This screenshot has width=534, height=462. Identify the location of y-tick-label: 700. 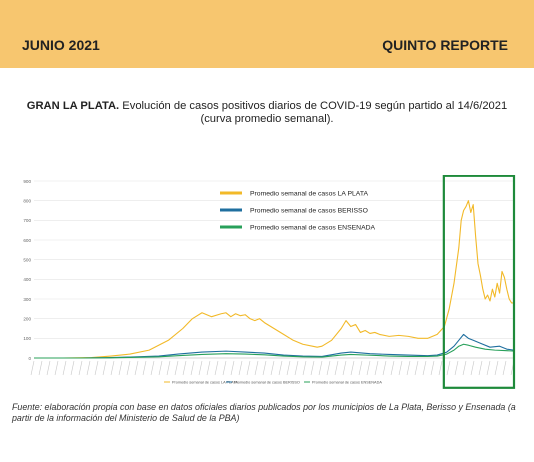
(27, 220).